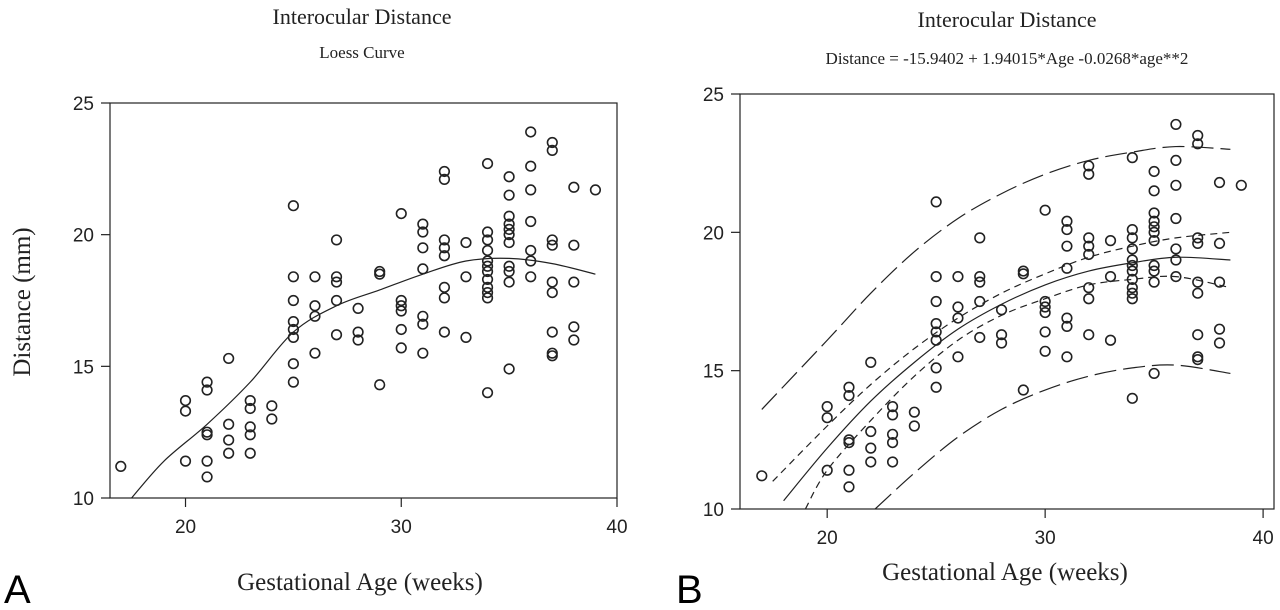 The image size is (1280, 610). What do you see at coordinates (83, 367) in the screenshot?
I see `chart-a-ytick-label: 15` at bounding box center [83, 367].